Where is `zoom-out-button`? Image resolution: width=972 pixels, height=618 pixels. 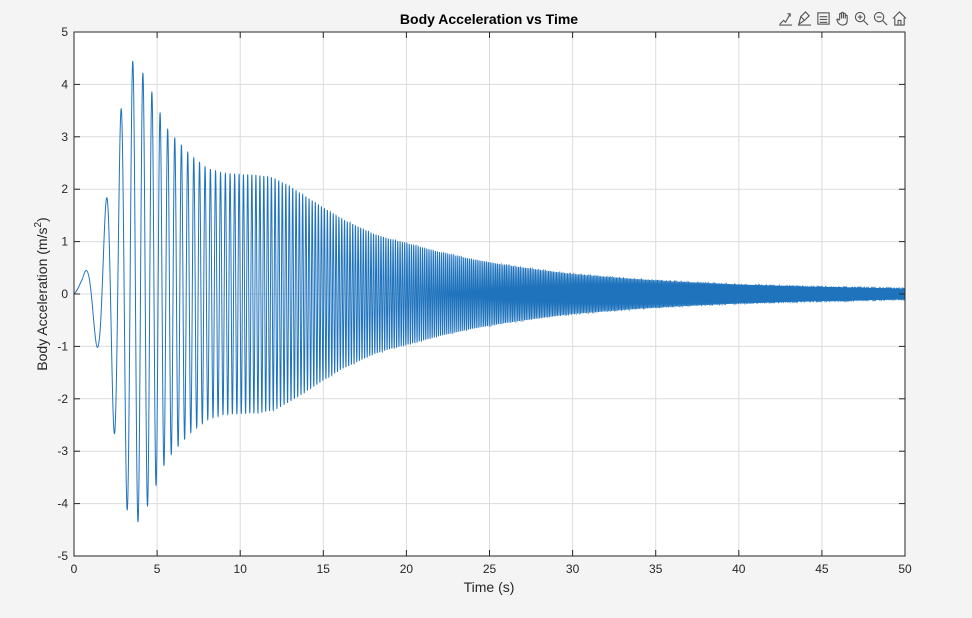 zoom-out-button is located at coordinates (880, 18).